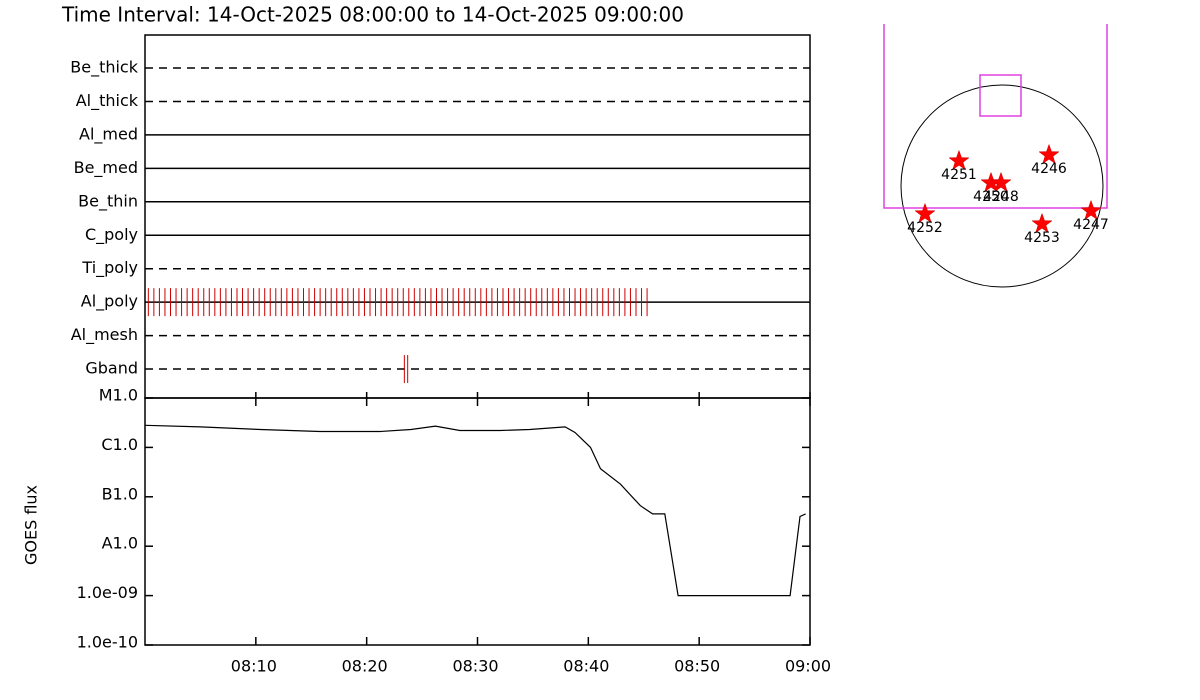 The height and width of the screenshot is (700, 1200). What do you see at coordinates (118, 395) in the screenshot?
I see `y-tick-label: M1.0` at bounding box center [118, 395].